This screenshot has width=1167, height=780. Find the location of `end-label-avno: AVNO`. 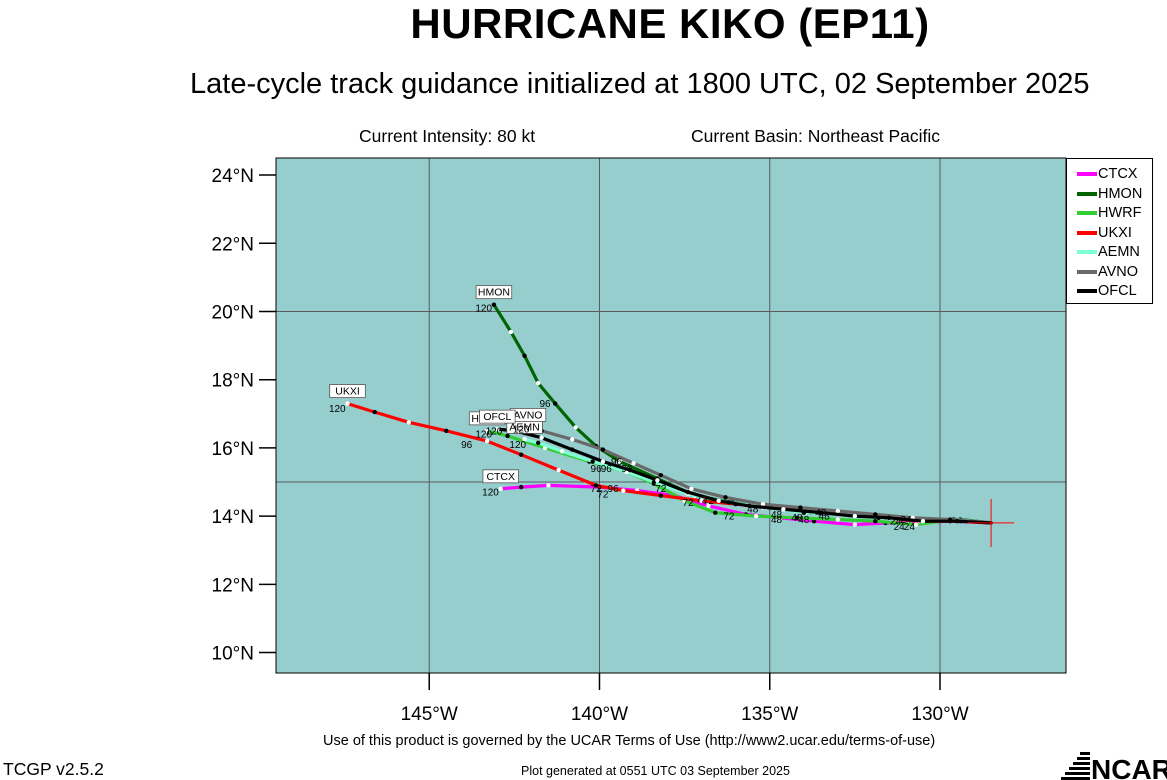

end-label-avno: AVNO is located at coordinates (527, 415).